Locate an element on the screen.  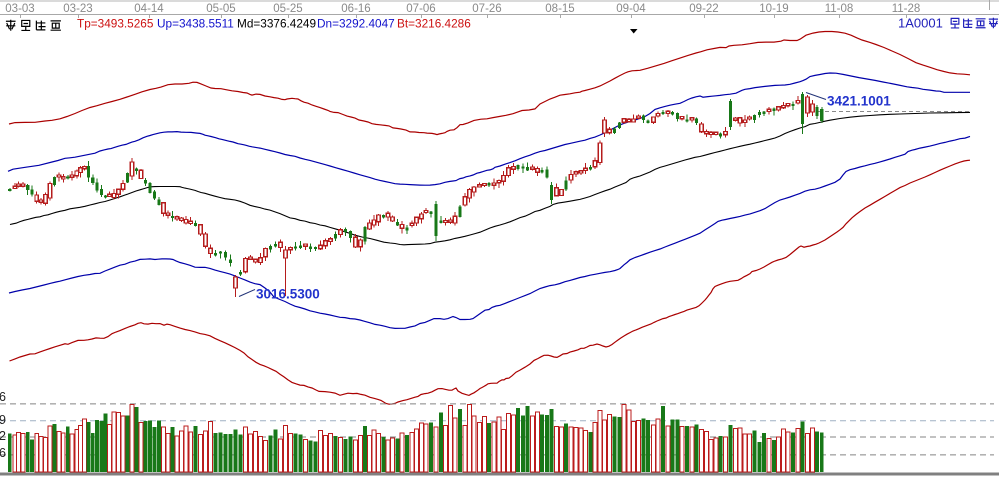
svg-text: 1A0001 is located at coordinates (920, 23).